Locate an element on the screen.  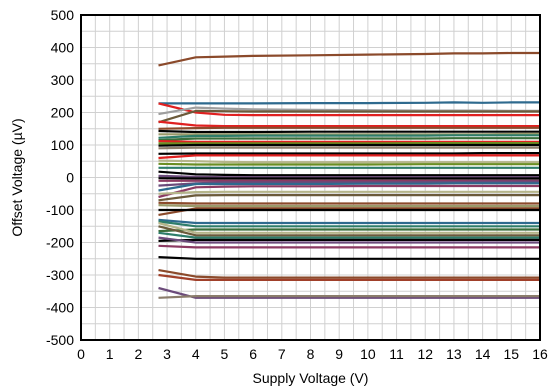
x-tick-label: 15 is located at coordinates (512, 354).